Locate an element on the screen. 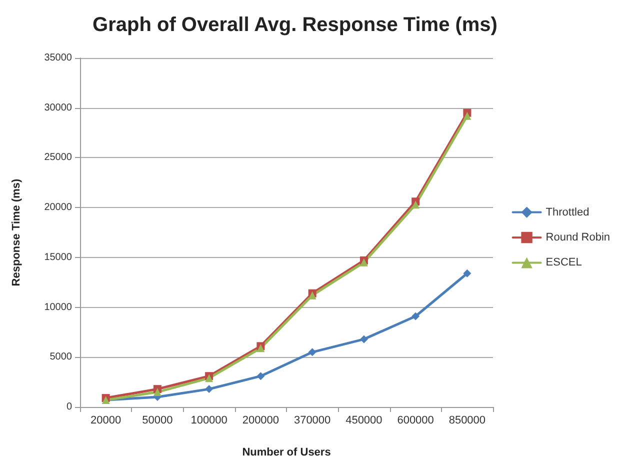  y-tick-label: 15000 is located at coordinates (58, 257).